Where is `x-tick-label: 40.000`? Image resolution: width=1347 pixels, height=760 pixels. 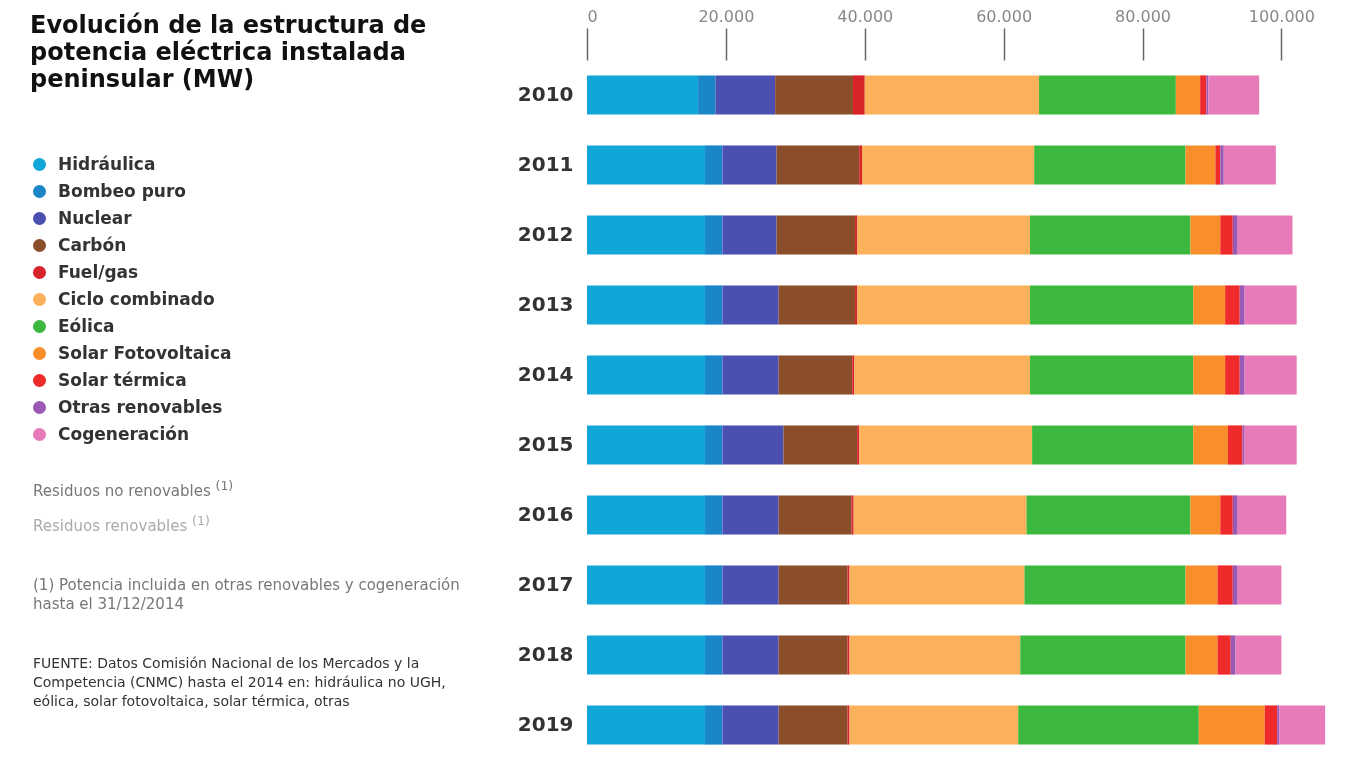 x-tick-label: 40.000 is located at coordinates (865, 16).